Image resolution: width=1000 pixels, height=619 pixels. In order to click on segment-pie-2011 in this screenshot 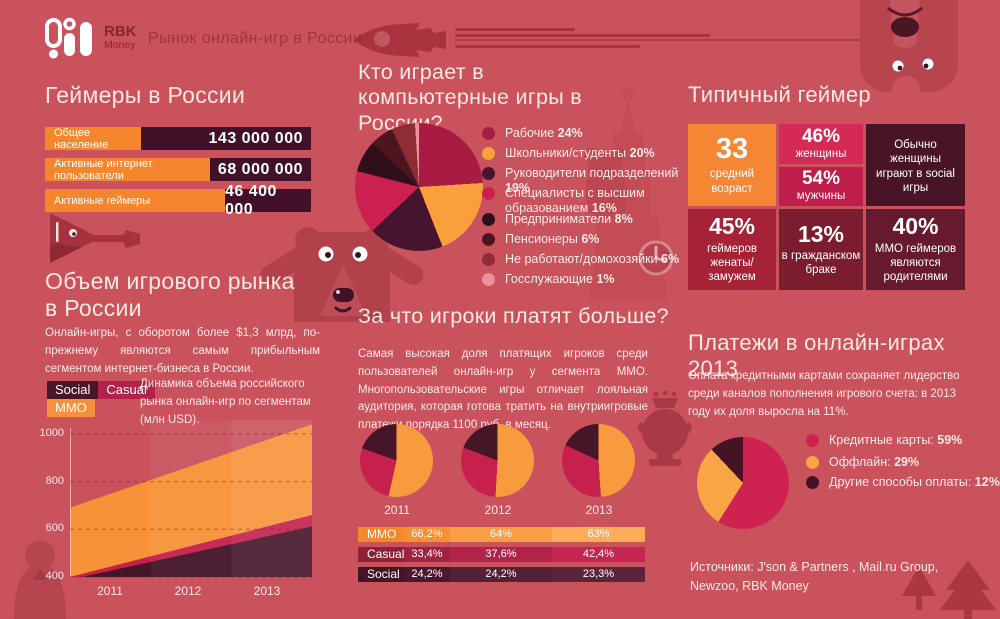, I will do `click(396, 460)`.